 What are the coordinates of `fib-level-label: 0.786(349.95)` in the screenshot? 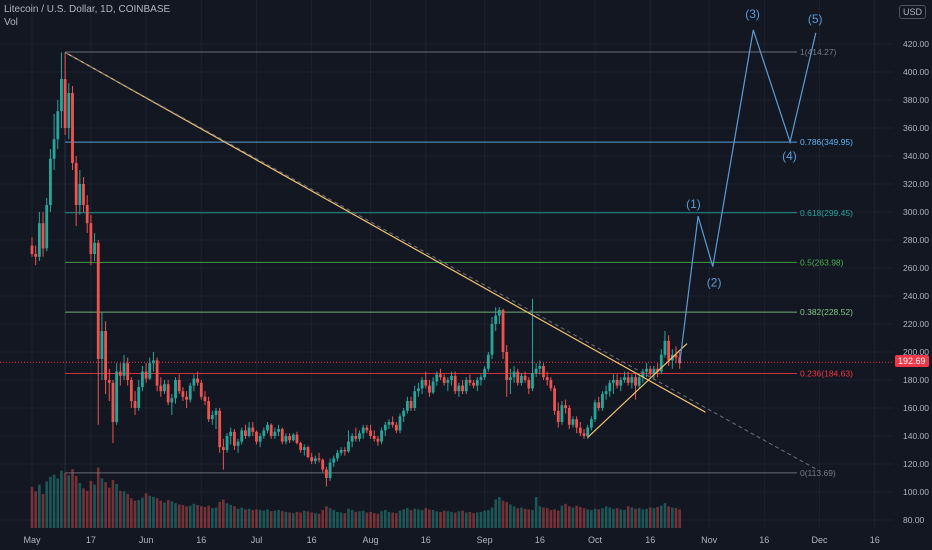 It's located at (826, 142).